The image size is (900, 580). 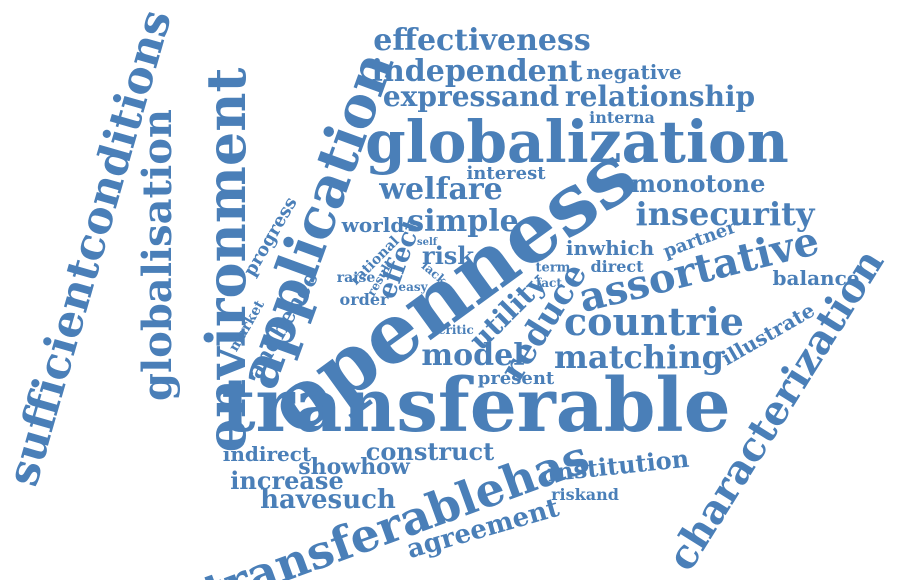 What do you see at coordinates (634, 72) in the screenshot?
I see `word-negative: negative` at bounding box center [634, 72].